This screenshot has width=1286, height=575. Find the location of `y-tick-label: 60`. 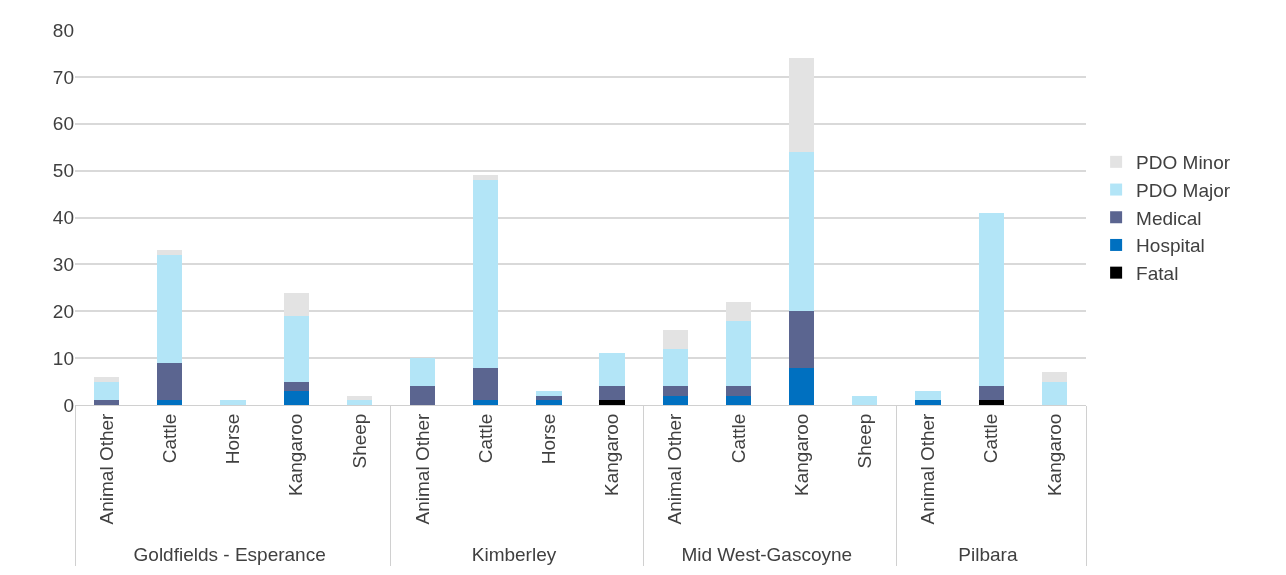

y-tick-label: 60 is located at coordinates (63, 124).